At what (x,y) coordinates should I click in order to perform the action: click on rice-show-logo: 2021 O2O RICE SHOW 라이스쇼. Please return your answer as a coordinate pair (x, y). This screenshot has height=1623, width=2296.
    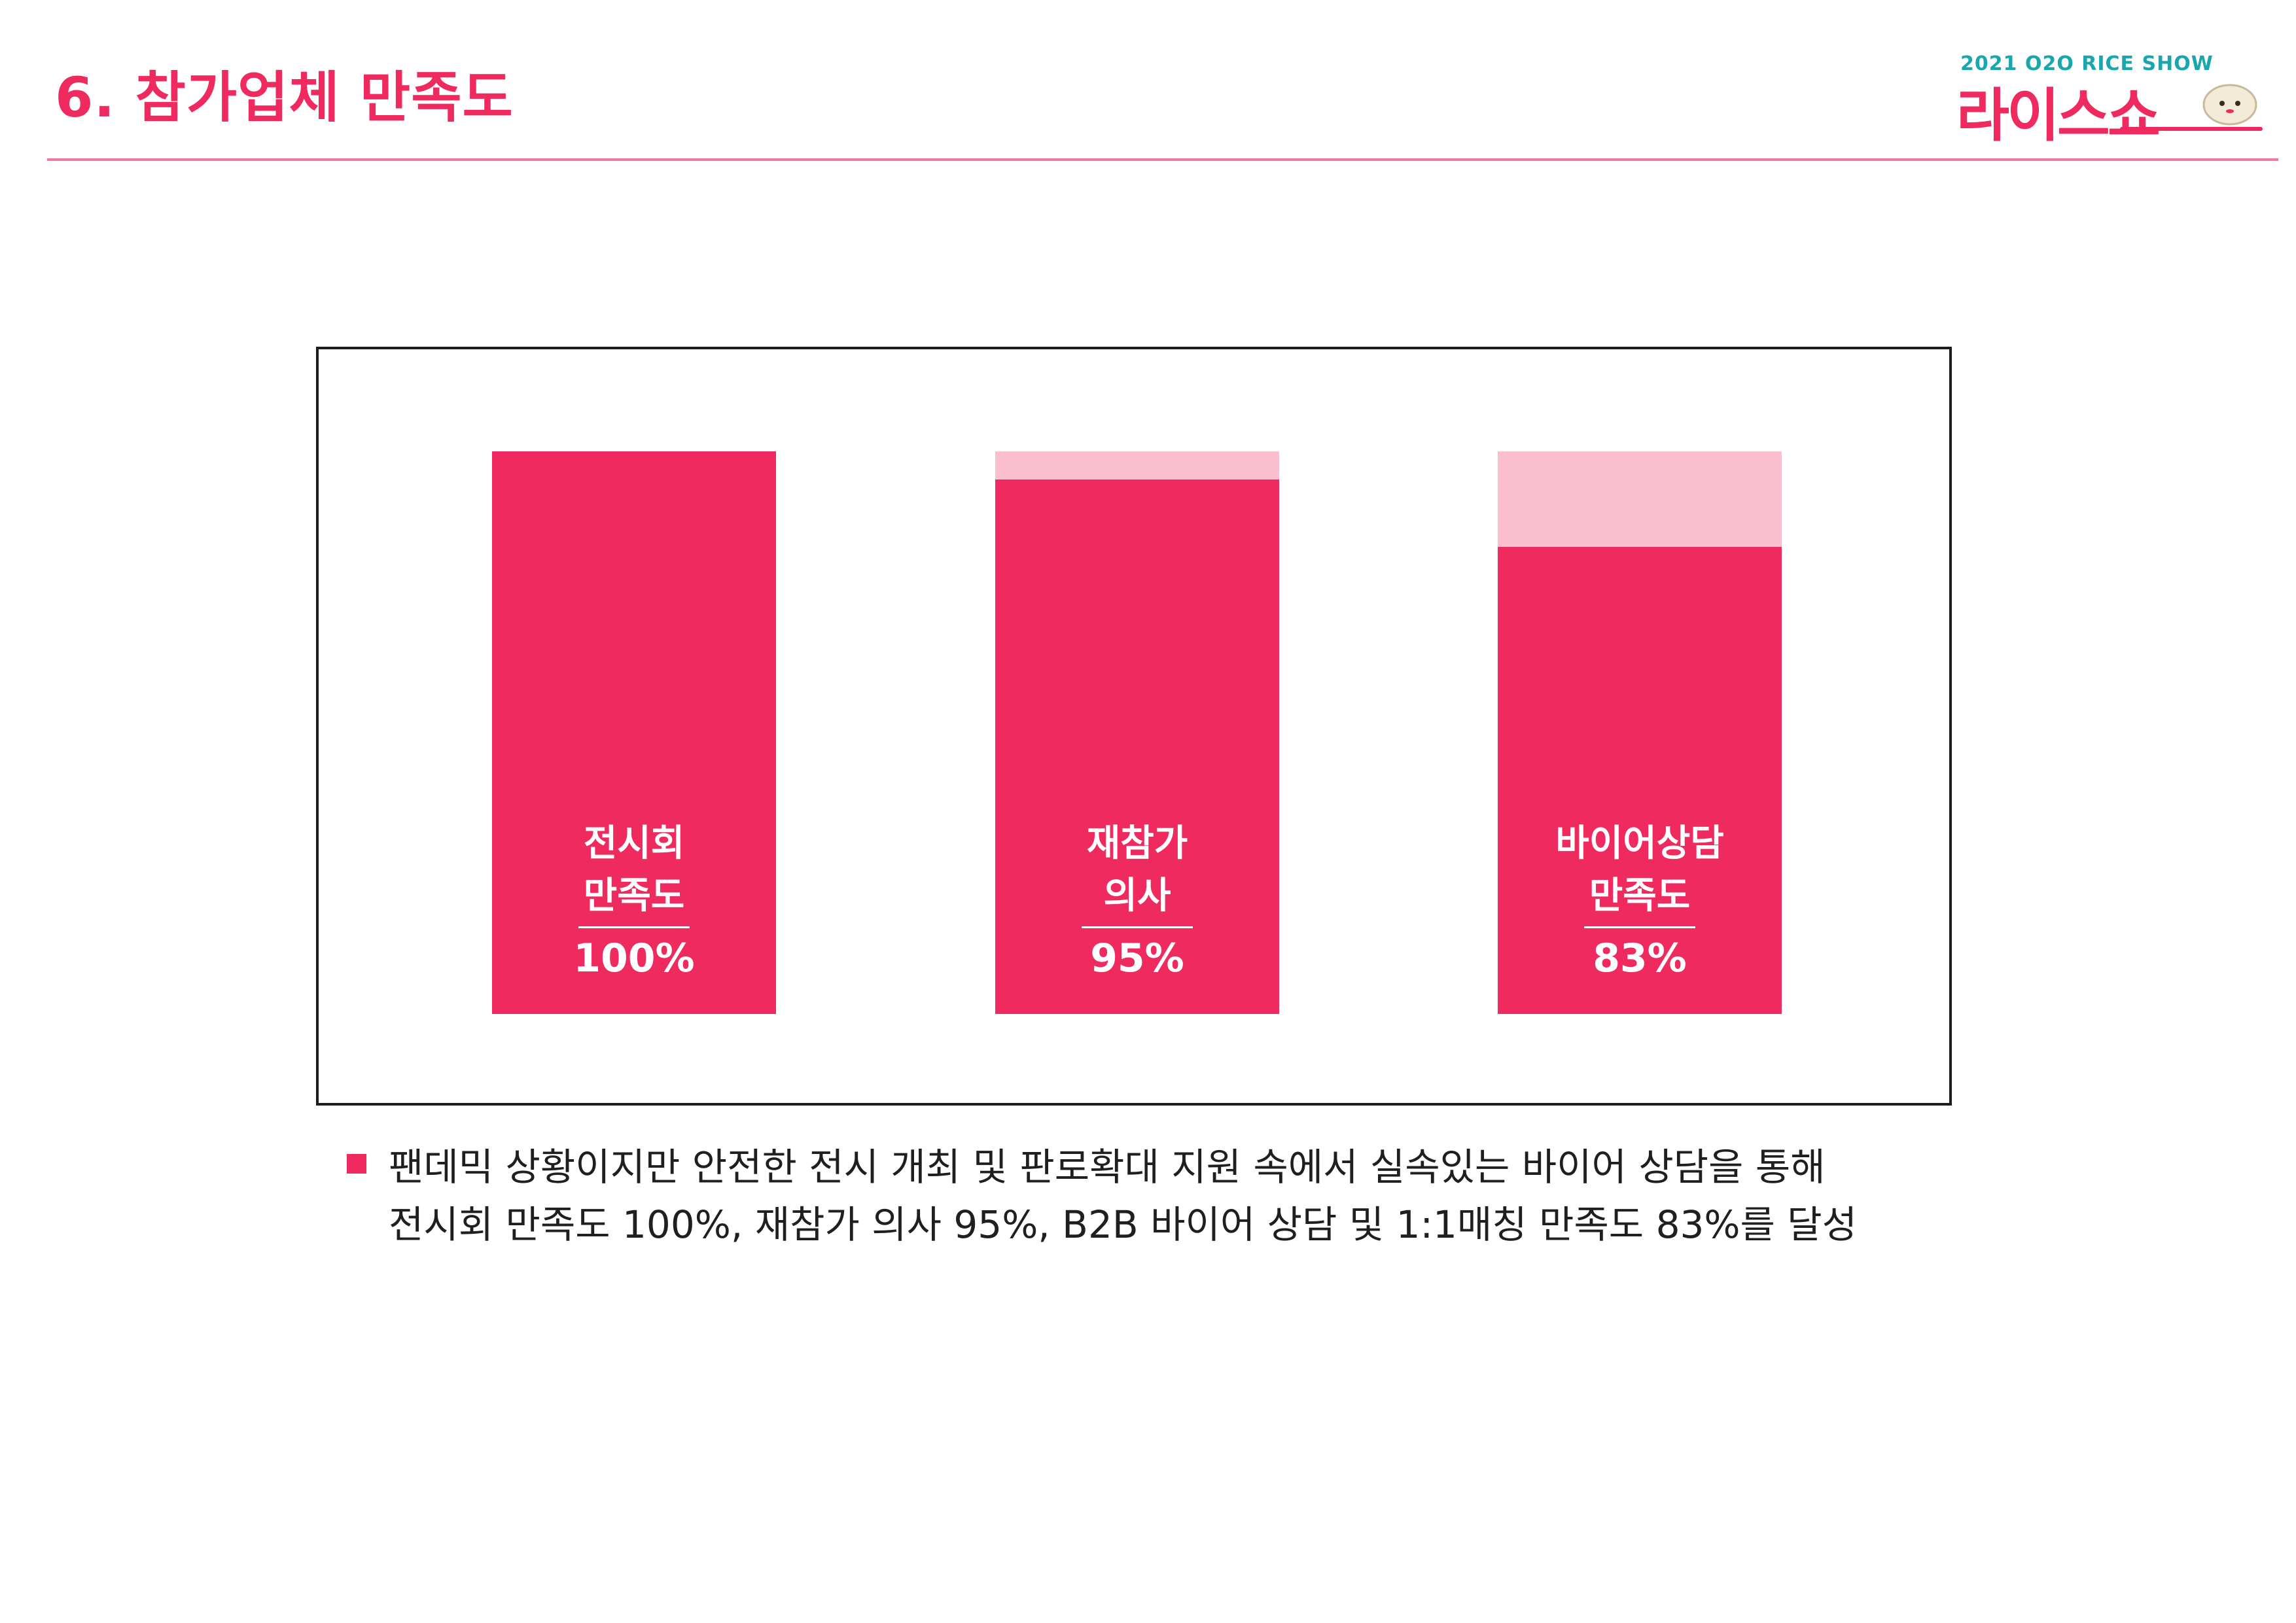
    Looking at the image, I should click on (2113, 100).